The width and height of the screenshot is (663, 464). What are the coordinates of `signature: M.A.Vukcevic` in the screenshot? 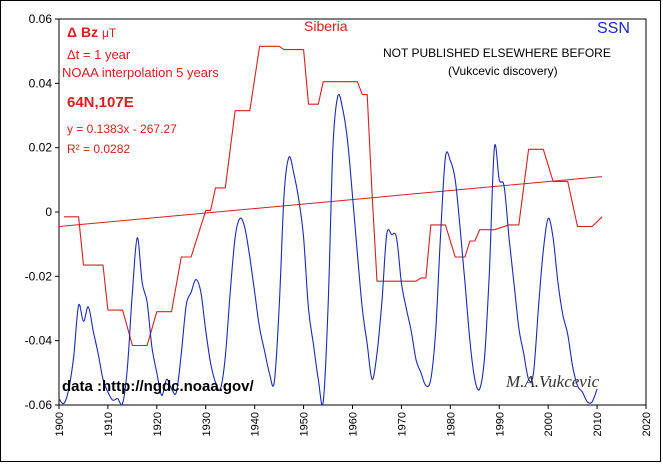 It's located at (553, 381).